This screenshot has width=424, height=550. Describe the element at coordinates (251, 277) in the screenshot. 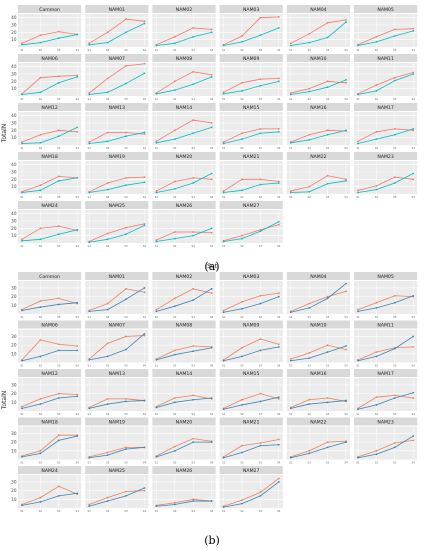

I see `panel-title: NAM03` at that location.